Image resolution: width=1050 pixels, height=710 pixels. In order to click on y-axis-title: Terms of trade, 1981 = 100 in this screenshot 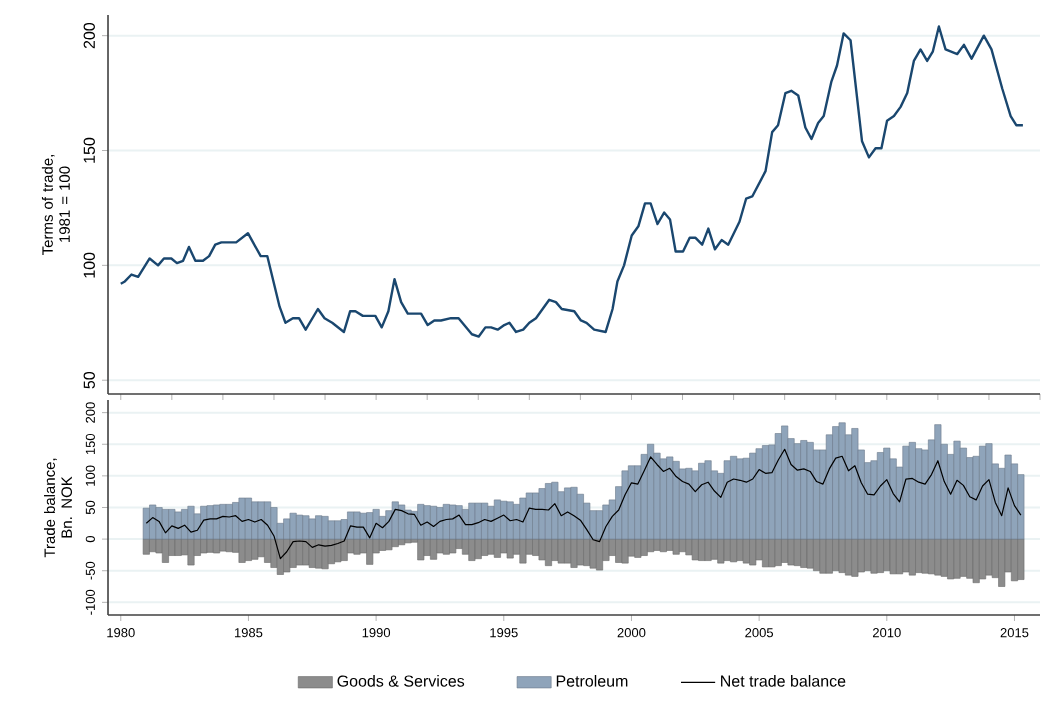, I will do `click(55, 205)`.